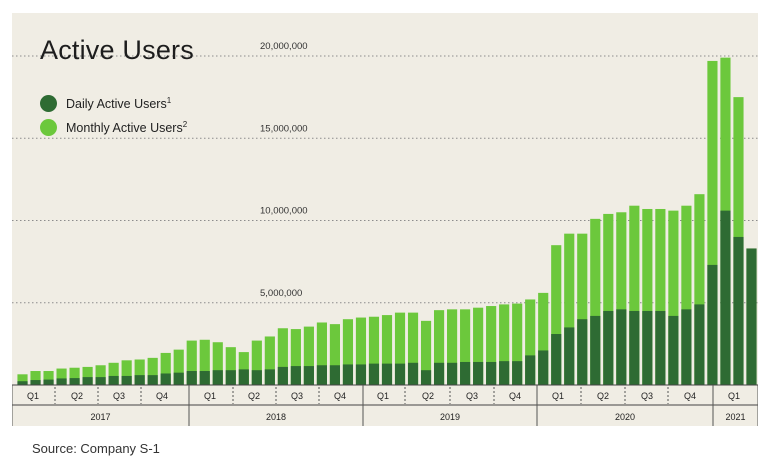  I want to click on quarter-label-3: Q4, so click(162, 396).